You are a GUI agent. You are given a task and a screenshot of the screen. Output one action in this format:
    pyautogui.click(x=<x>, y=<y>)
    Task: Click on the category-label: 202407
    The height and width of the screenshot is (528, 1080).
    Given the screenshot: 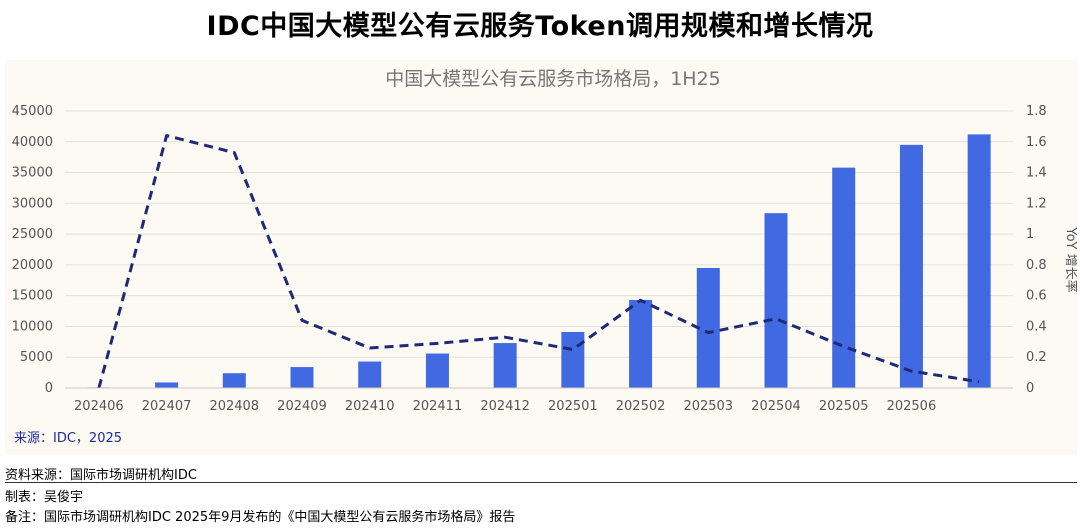 What is the action you would take?
    pyautogui.click(x=167, y=406)
    